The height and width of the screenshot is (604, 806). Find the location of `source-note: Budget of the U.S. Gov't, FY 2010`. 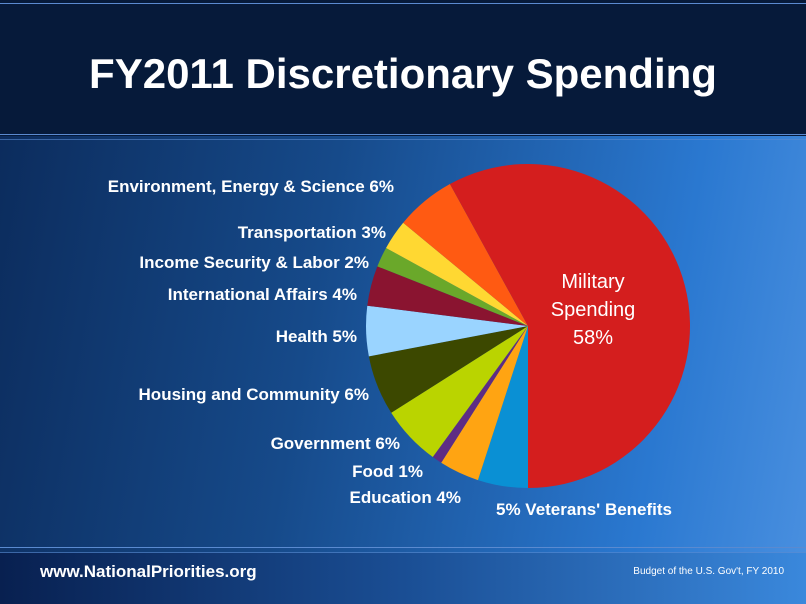

source-note: Budget of the U.S. Gov't, FY 2010 is located at coordinates (708, 571).